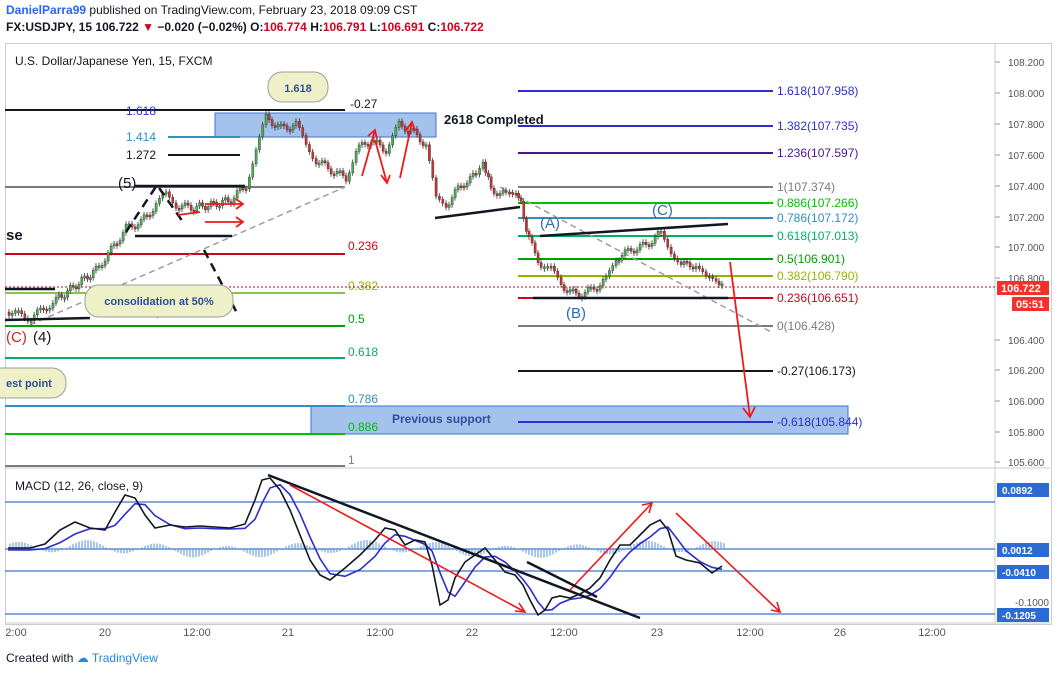 The width and height of the screenshot is (1055, 677). Describe the element at coordinates (840, 633) in the screenshot. I see `time-tick: 26` at that location.